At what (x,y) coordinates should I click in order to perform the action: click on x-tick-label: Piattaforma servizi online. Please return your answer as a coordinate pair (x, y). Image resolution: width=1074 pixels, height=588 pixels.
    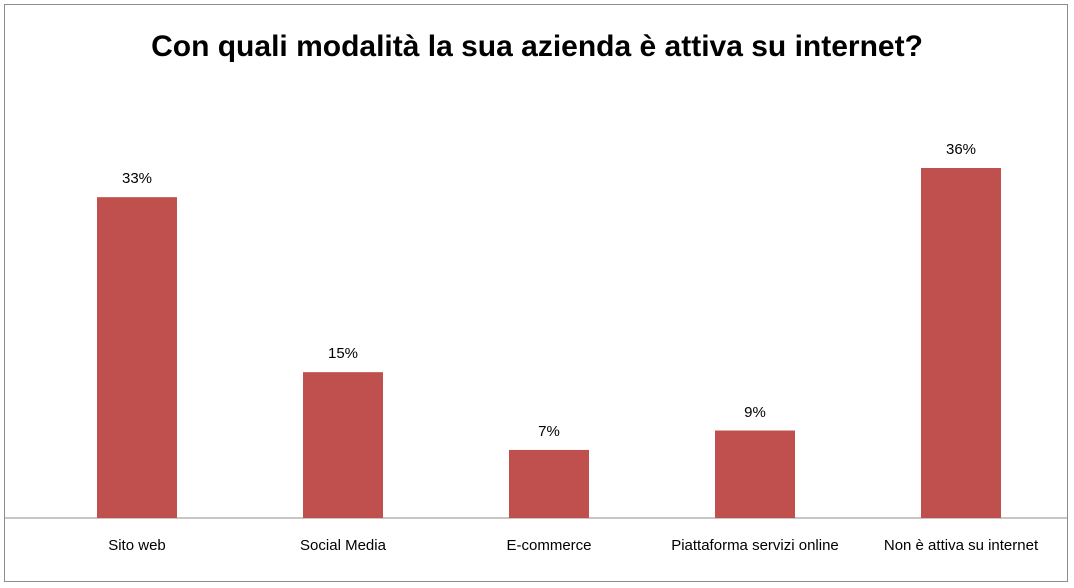
    Looking at the image, I should click on (755, 545).